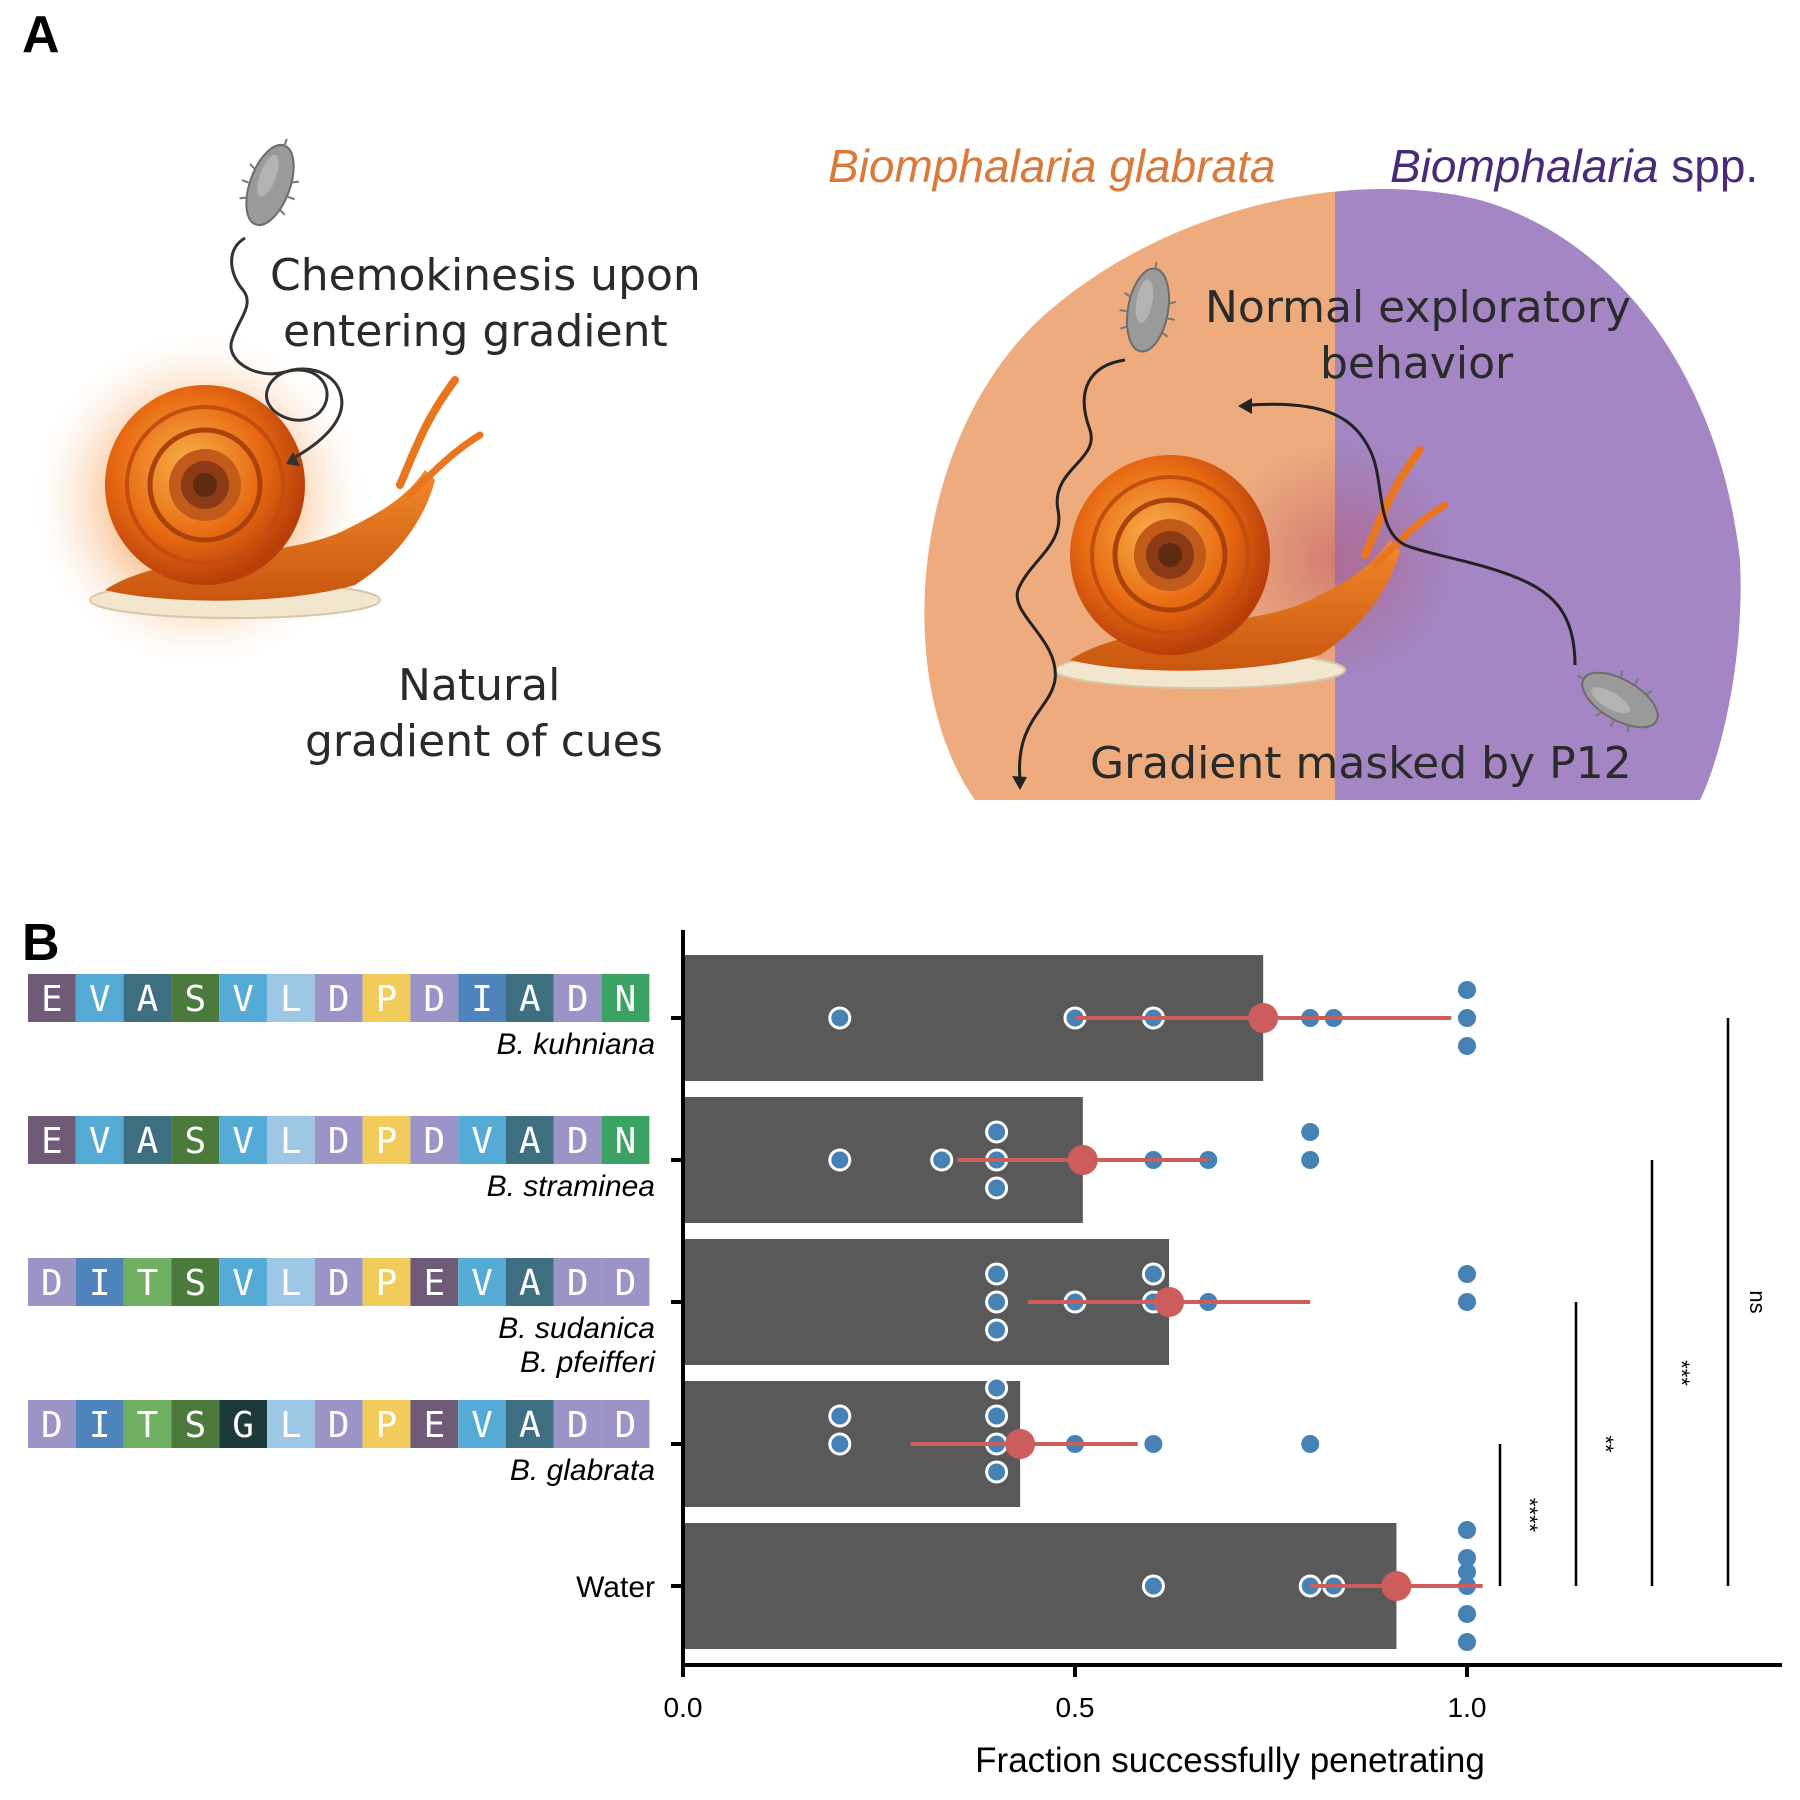 This screenshot has width=1800, height=1800. What do you see at coordinates (576, 1044) in the screenshot?
I see `species-label: B. kuhniana` at bounding box center [576, 1044].